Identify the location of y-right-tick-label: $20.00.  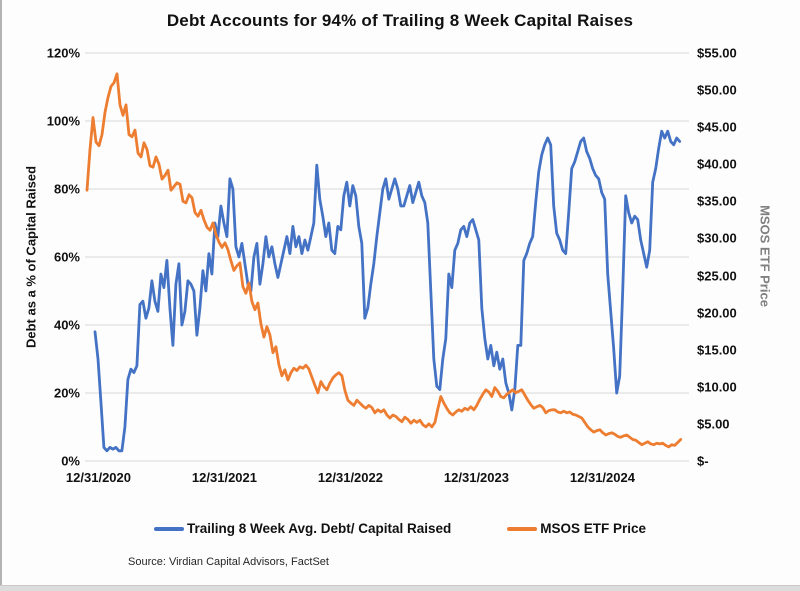
(717, 313).